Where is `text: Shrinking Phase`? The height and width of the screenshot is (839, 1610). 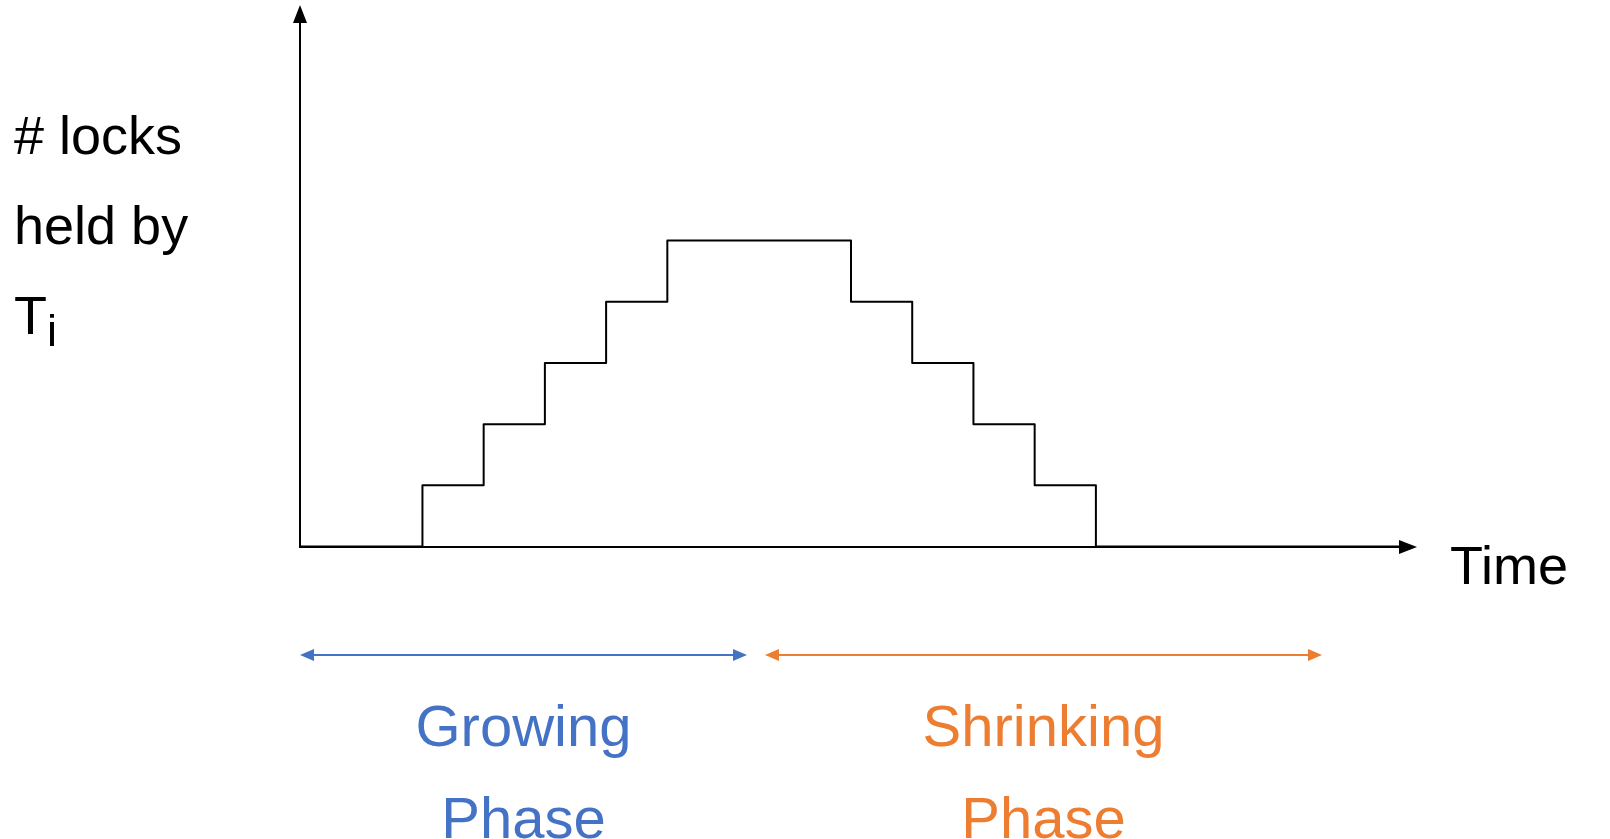
text: Shrinking Phase is located at coordinates (1043, 765).